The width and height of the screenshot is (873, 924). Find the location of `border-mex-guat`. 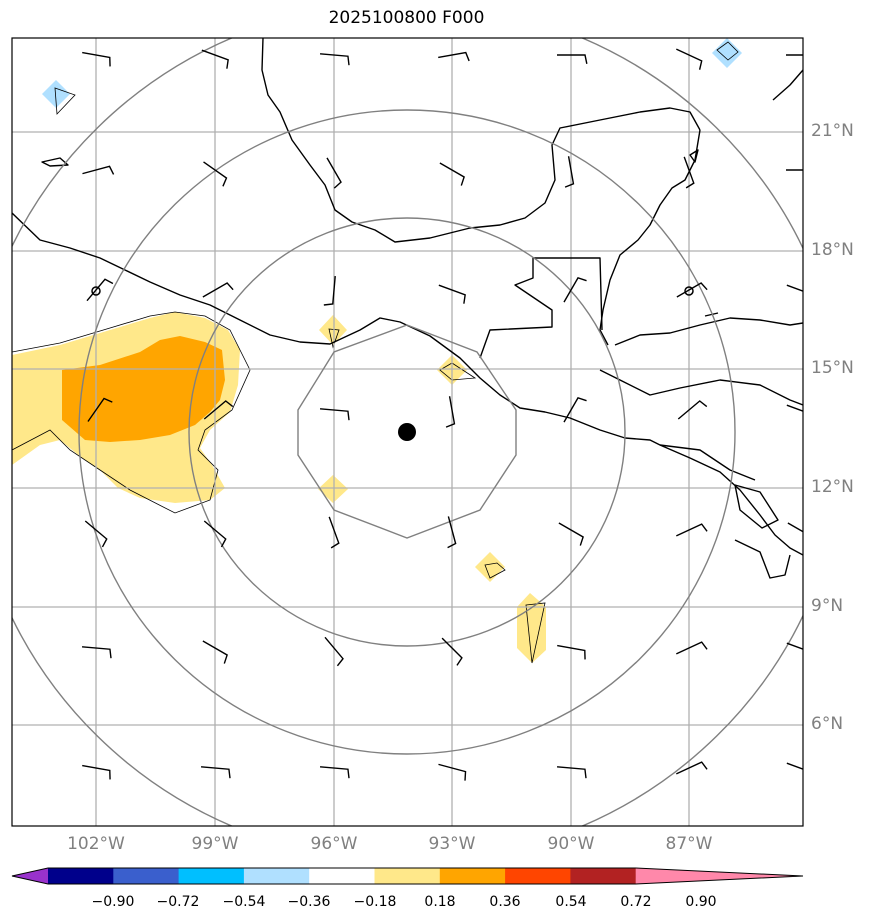

border-mex-guat is located at coordinates (541, 308).